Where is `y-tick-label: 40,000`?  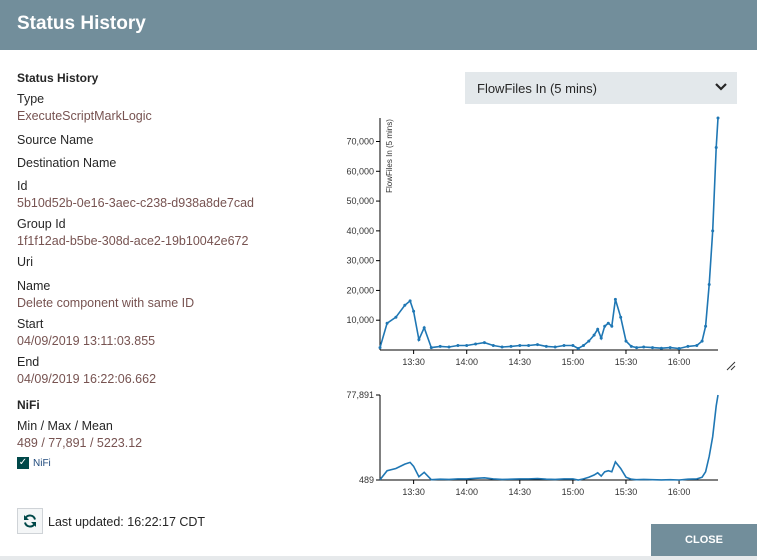
y-tick-label: 40,000 is located at coordinates (360, 231).